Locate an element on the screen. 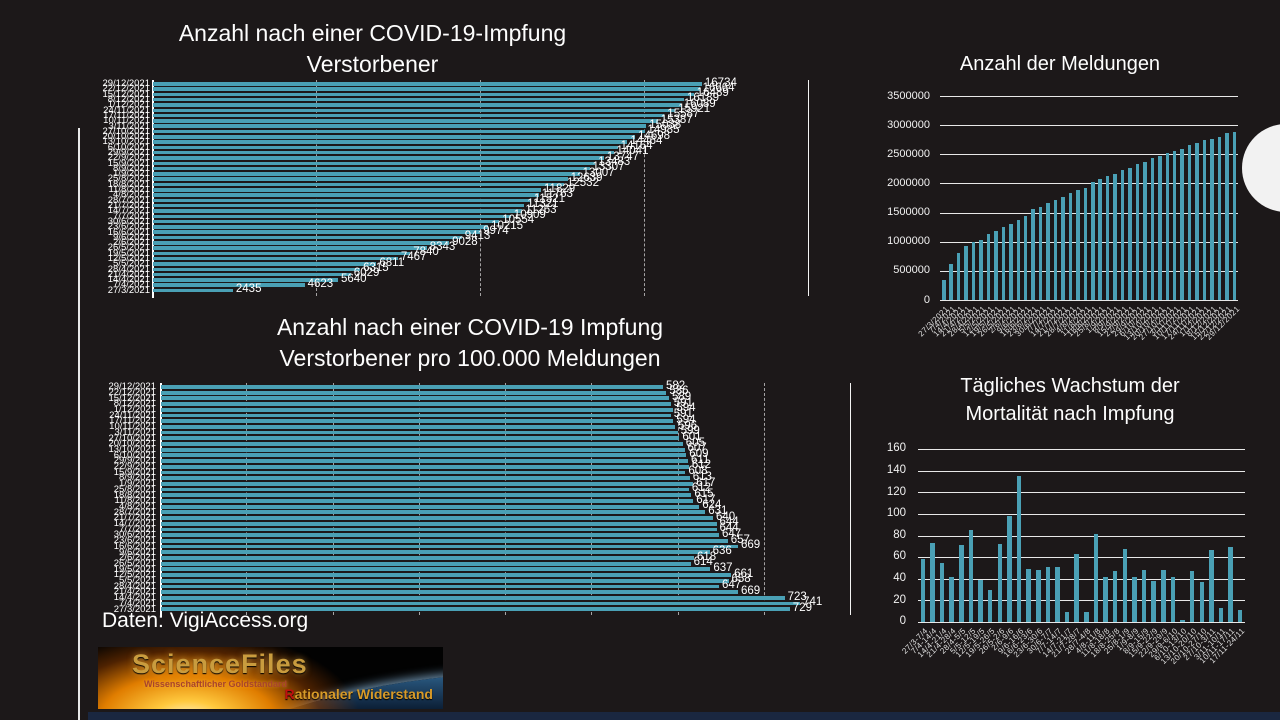 The image size is (1280, 720). category-label: 6/10-13/10 is located at coordinates (1170, 644).